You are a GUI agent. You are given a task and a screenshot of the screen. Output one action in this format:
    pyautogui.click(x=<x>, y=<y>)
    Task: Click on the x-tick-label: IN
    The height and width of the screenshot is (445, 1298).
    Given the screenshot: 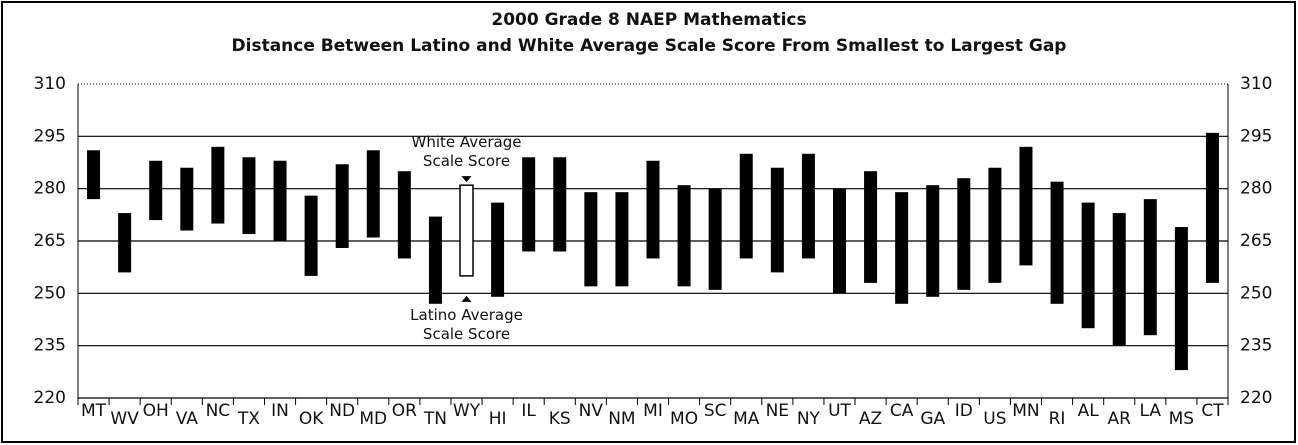 What is the action you would take?
    pyautogui.click(x=280, y=411)
    